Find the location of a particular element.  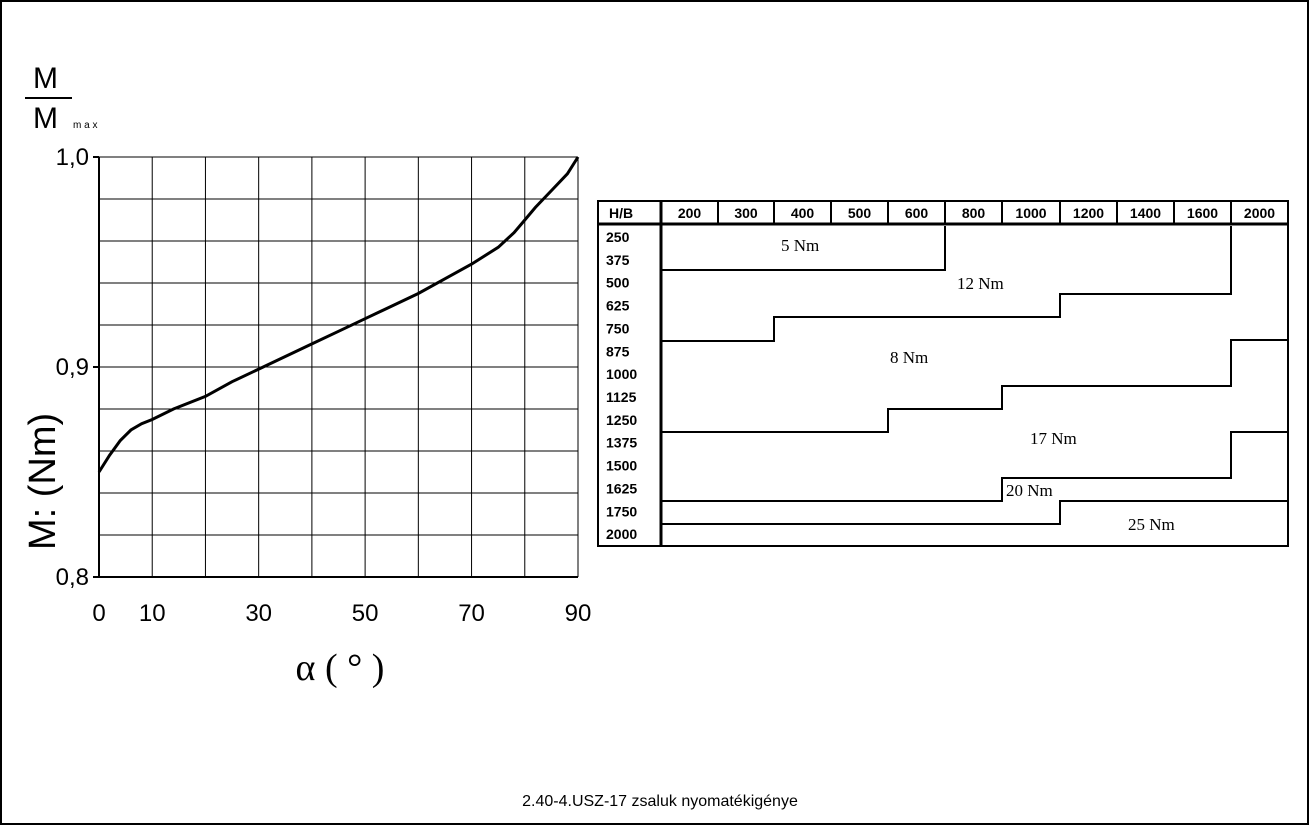

table-row-header: 1375 is located at coordinates (621, 443).